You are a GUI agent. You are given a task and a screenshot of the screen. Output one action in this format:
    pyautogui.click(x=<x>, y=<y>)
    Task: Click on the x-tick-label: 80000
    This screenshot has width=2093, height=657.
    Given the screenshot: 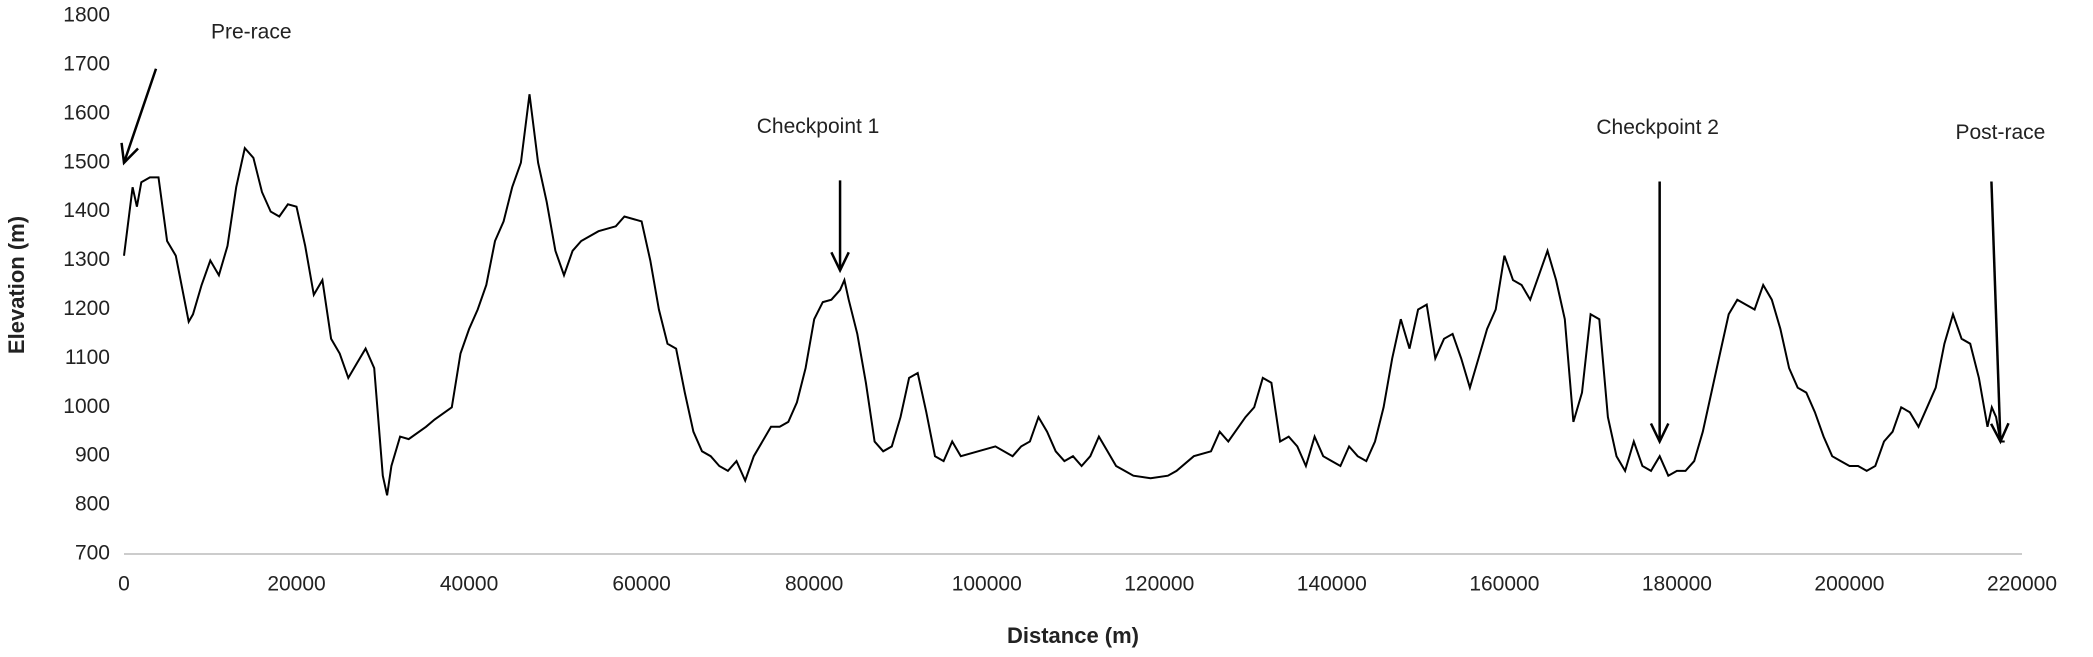 What is the action you would take?
    pyautogui.click(x=814, y=584)
    